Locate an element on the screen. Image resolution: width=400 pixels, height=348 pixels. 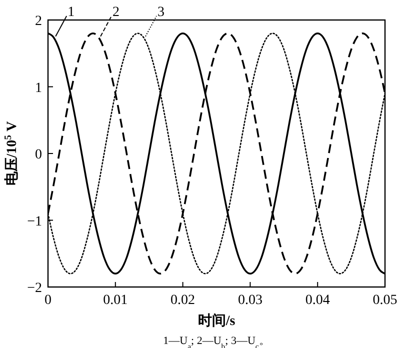
series-label: 2 is located at coordinates (116, 12).